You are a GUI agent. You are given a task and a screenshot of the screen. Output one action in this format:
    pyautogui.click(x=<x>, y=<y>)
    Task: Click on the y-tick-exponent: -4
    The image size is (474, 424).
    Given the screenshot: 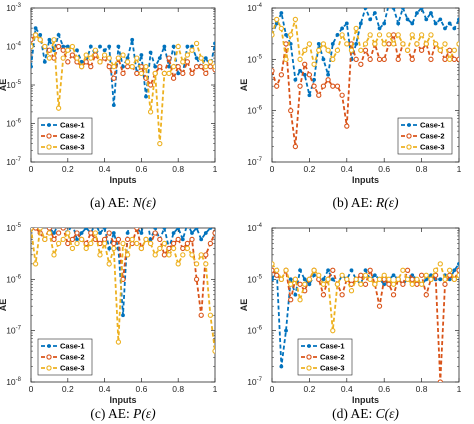 What is the action you would take?
    pyautogui.click(x=260, y=6)
    